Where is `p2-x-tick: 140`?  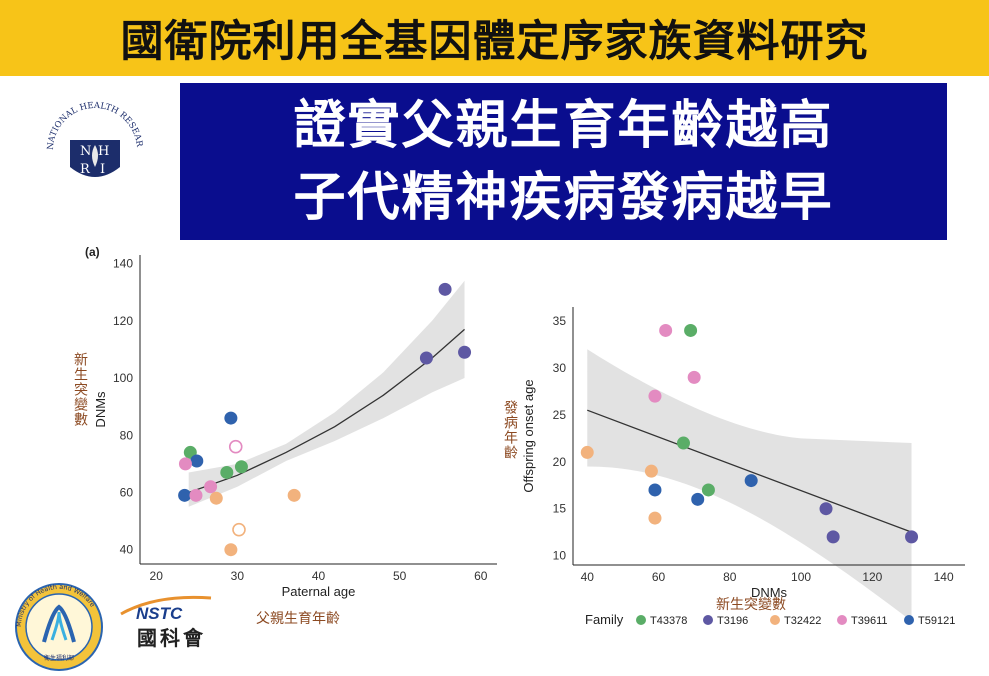 p2-x-tick: 140 is located at coordinates (944, 577).